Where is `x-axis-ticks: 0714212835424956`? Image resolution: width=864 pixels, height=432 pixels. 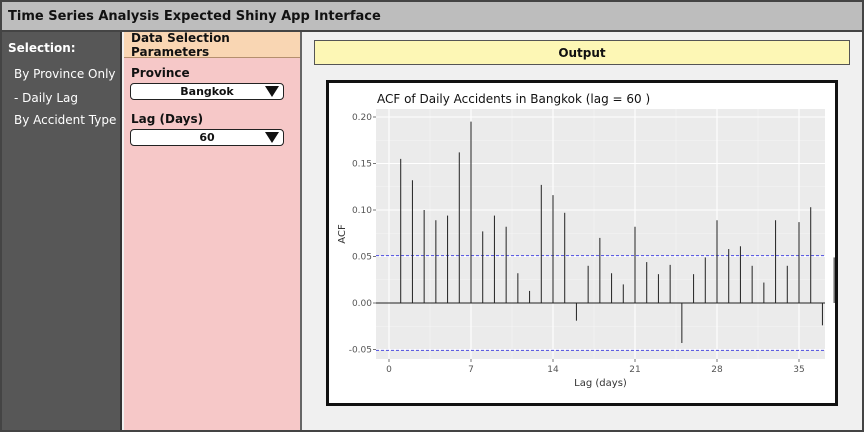
x-axis-ticks: 0714212835424956 is located at coordinates (595, 367).